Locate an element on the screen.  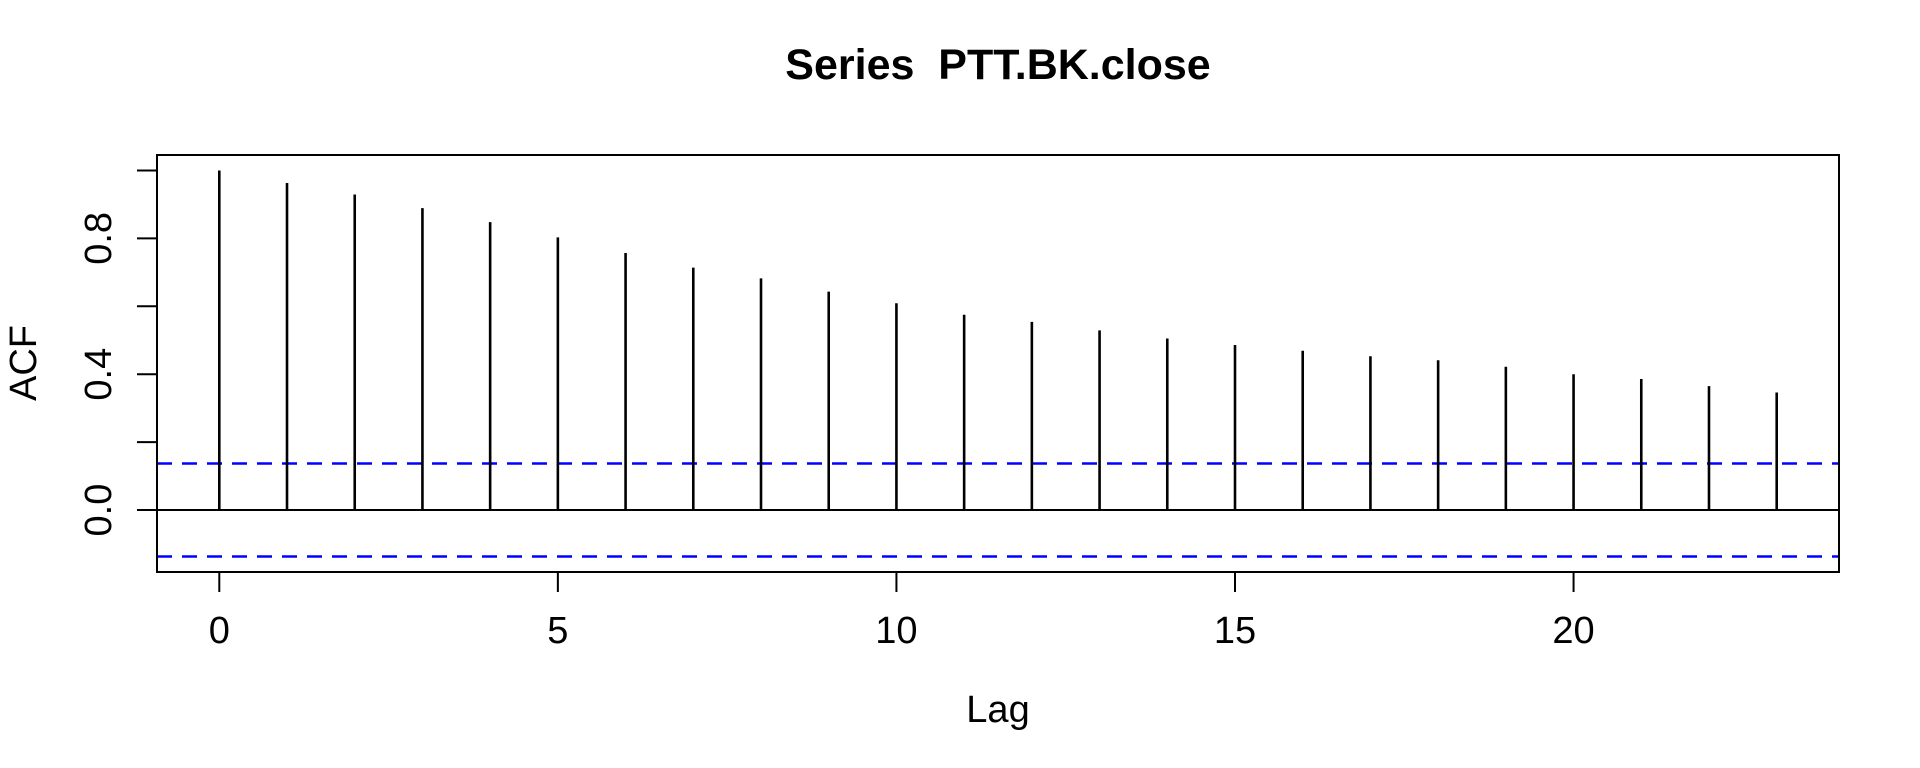
y-tick-label: 0.4 is located at coordinates (99, 374).